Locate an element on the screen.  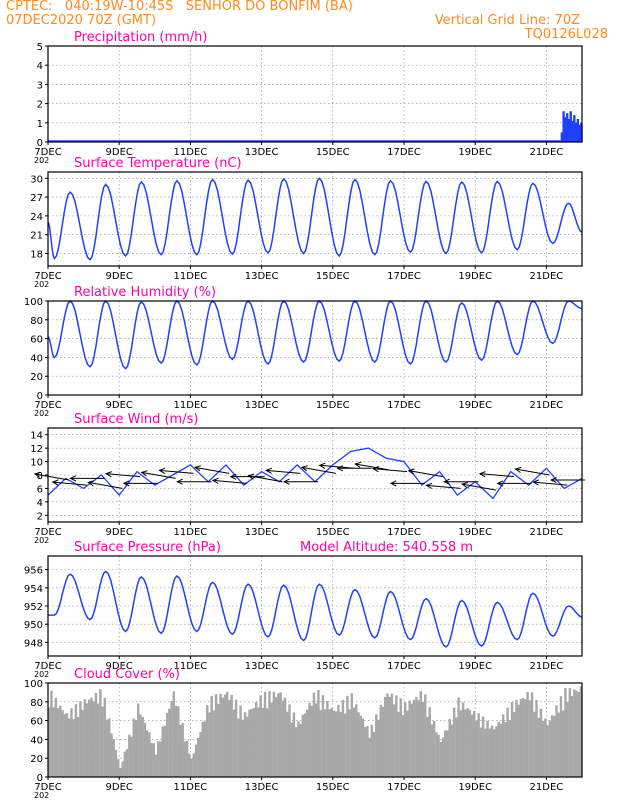
wind-frame is located at coordinates (315, 475).